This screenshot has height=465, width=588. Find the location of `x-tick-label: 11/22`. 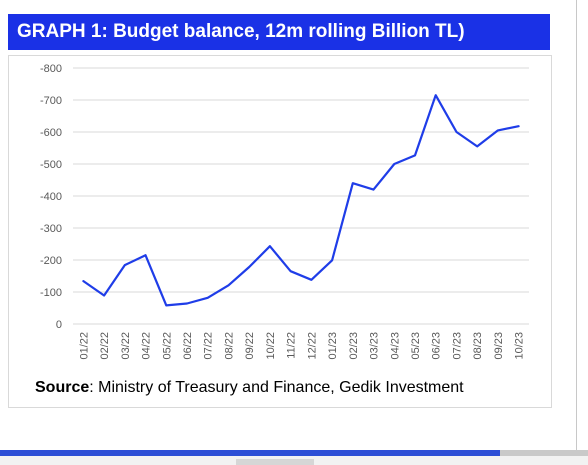

x-tick-label: 11/22 is located at coordinates (292, 345).